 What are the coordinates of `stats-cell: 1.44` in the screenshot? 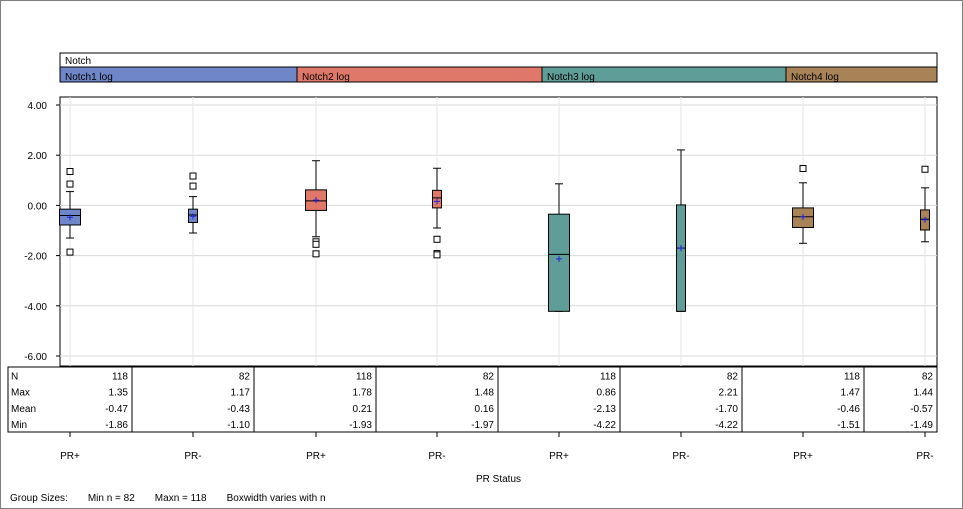 It's located at (924, 393).